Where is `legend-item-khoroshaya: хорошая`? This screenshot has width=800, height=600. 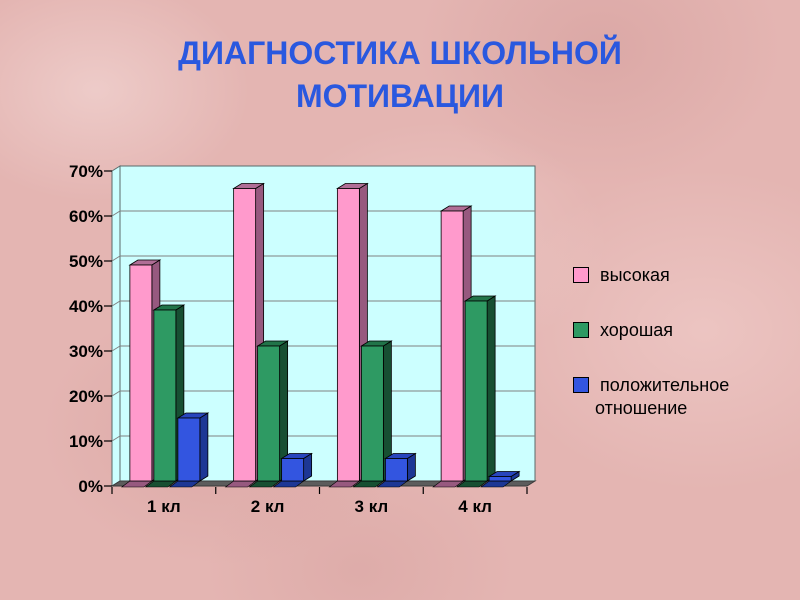 legend-item-khoroshaya: хорошая is located at coordinates (673, 330).